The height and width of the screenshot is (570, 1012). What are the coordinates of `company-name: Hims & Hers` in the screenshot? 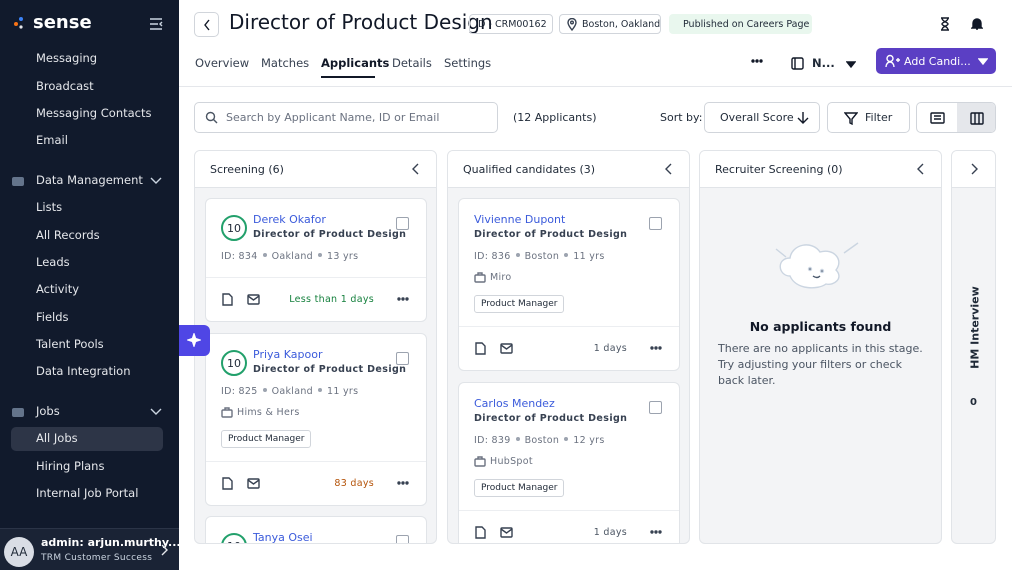 It's located at (268, 412).